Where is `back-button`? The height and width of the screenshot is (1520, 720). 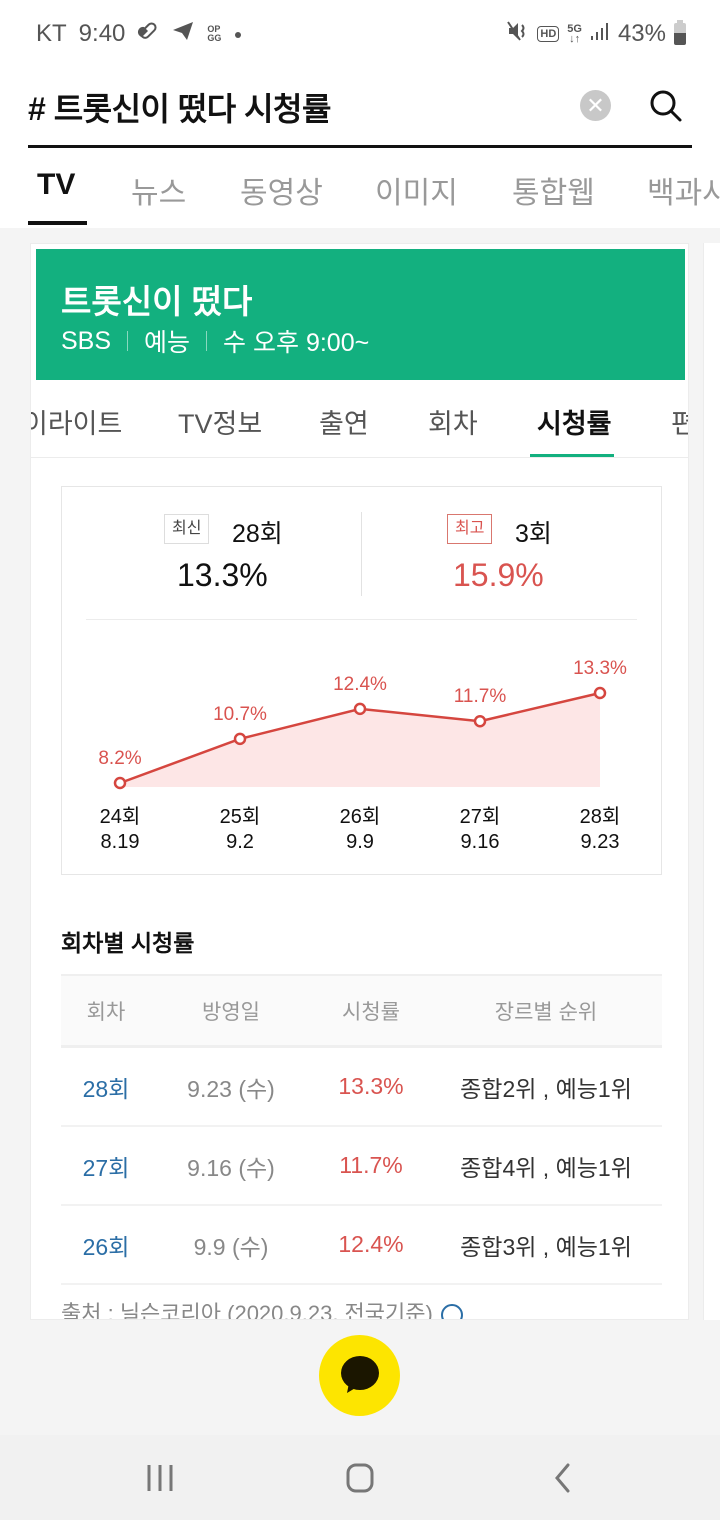
back-button is located at coordinates (563, 1478).